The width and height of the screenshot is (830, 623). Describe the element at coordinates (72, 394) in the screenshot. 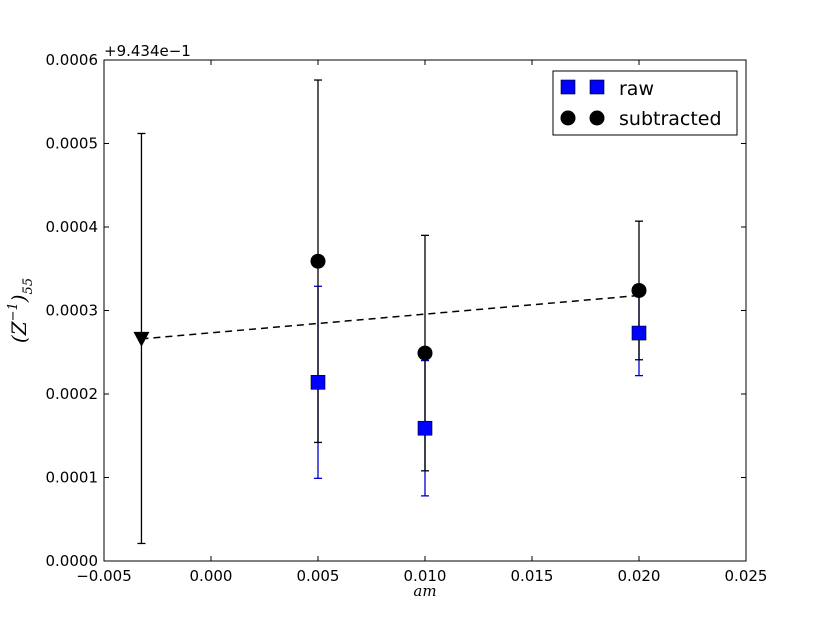

I see `y-tick-label: 0.0002` at that location.